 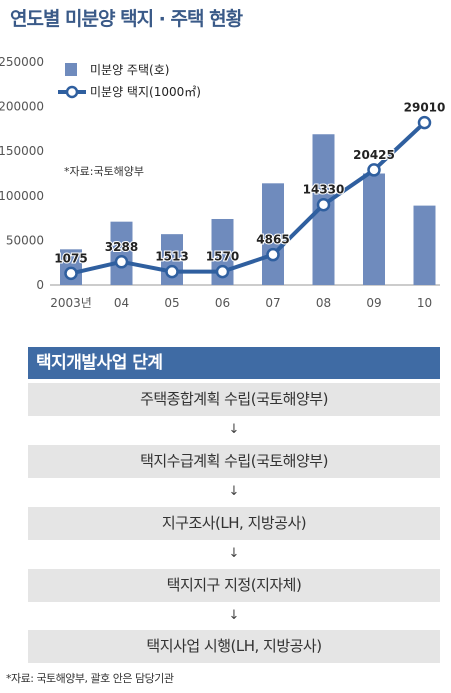 I want to click on x-tick-label: 10, so click(x=424, y=303).